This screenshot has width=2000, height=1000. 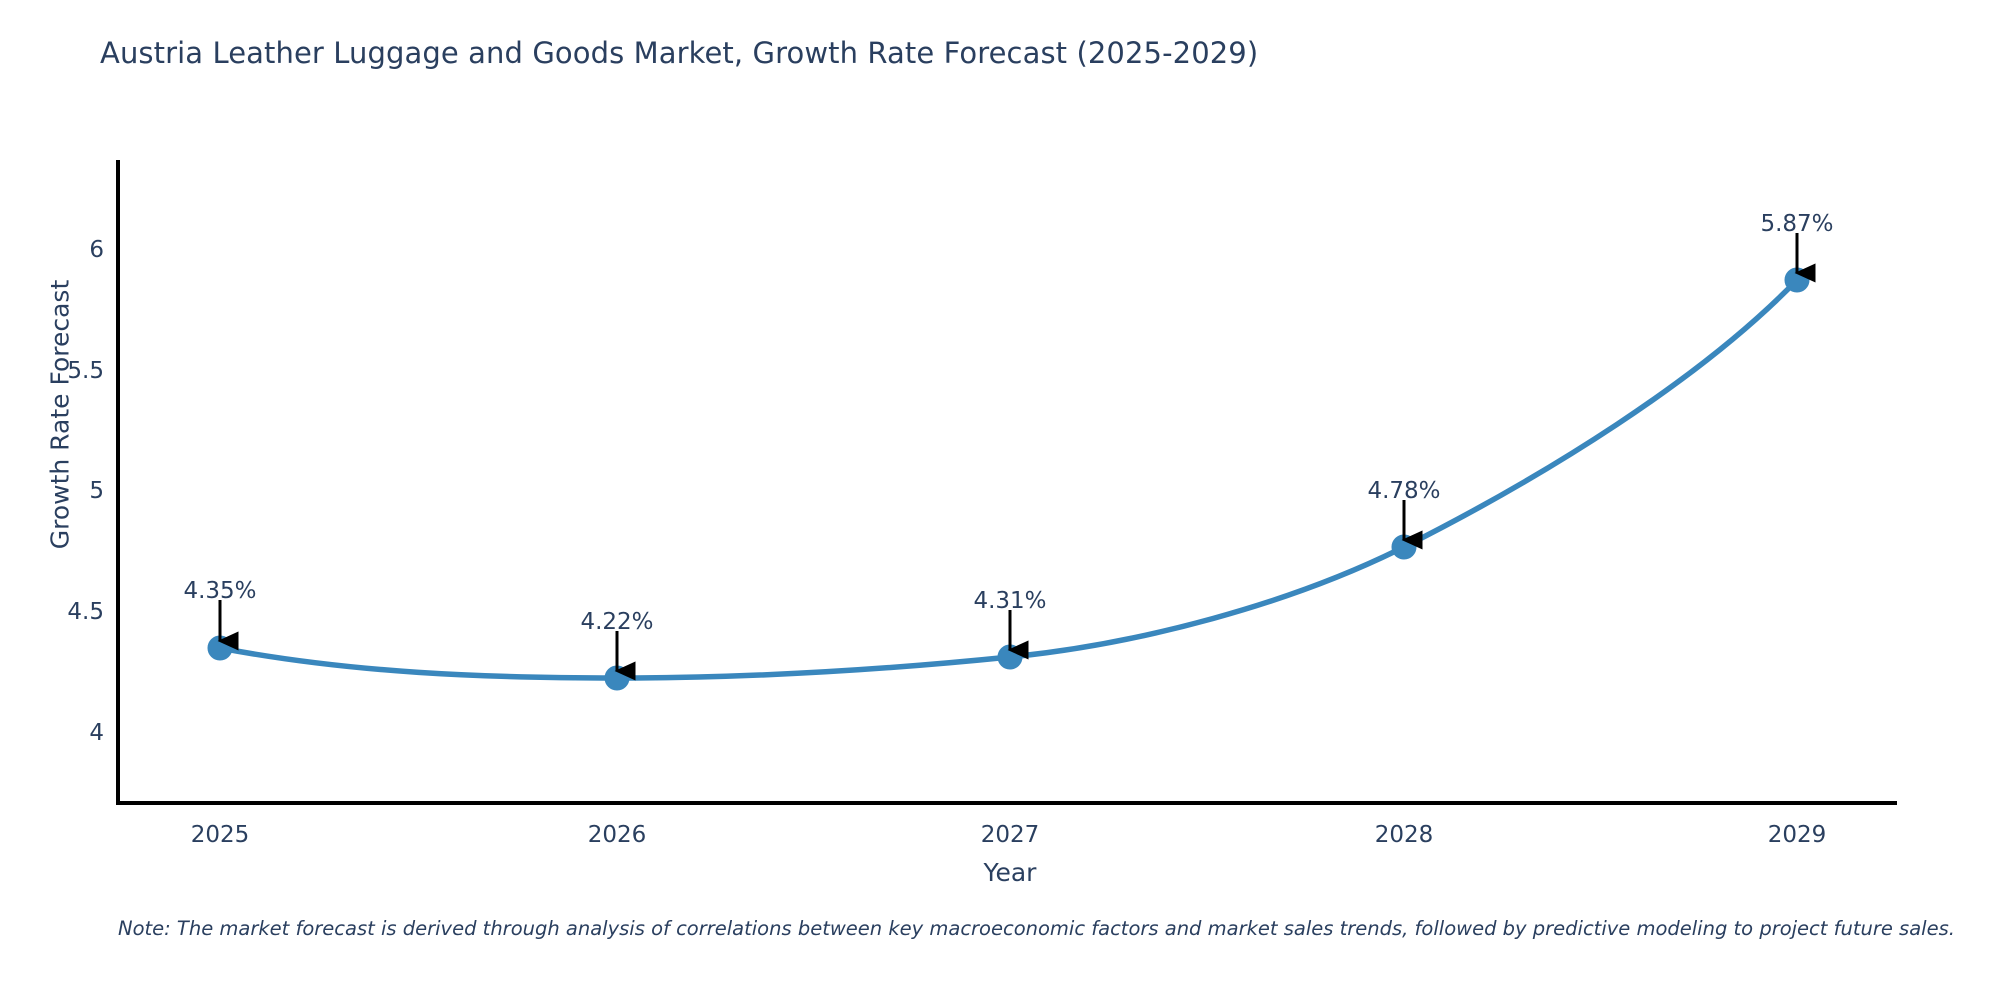 I want to click on x-tick-label: 2027, so click(x=1010, y=835).